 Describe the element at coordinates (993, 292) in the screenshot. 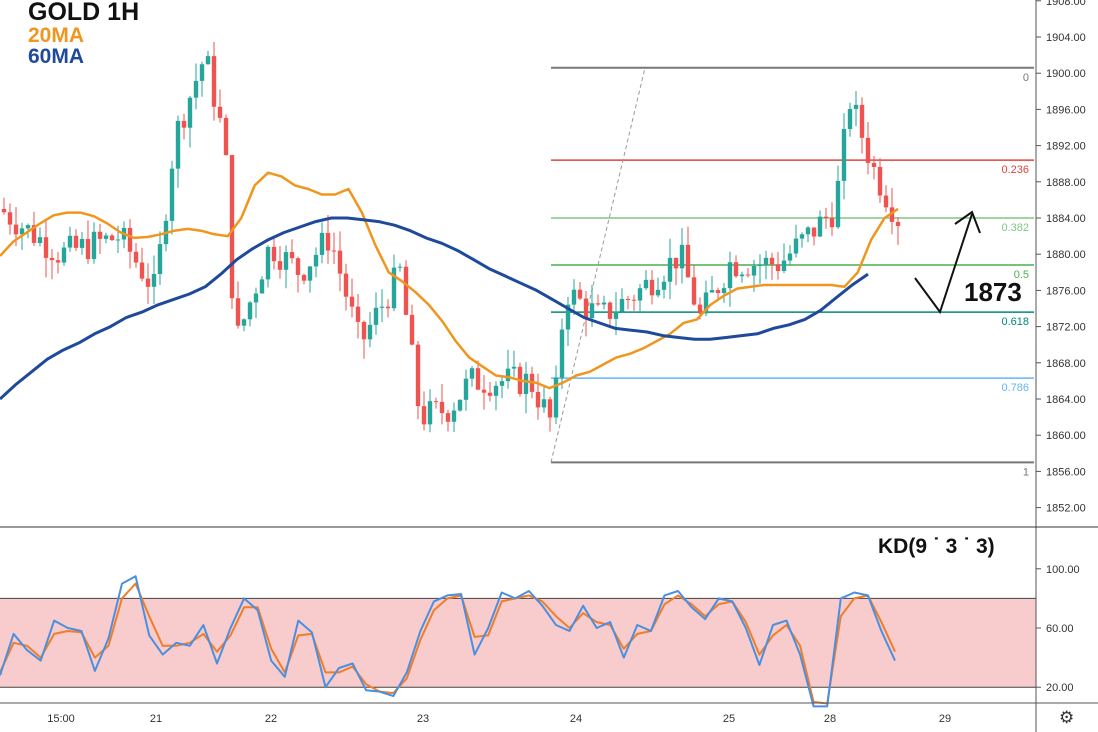

I see `price-target-callout: 1873` at that location.